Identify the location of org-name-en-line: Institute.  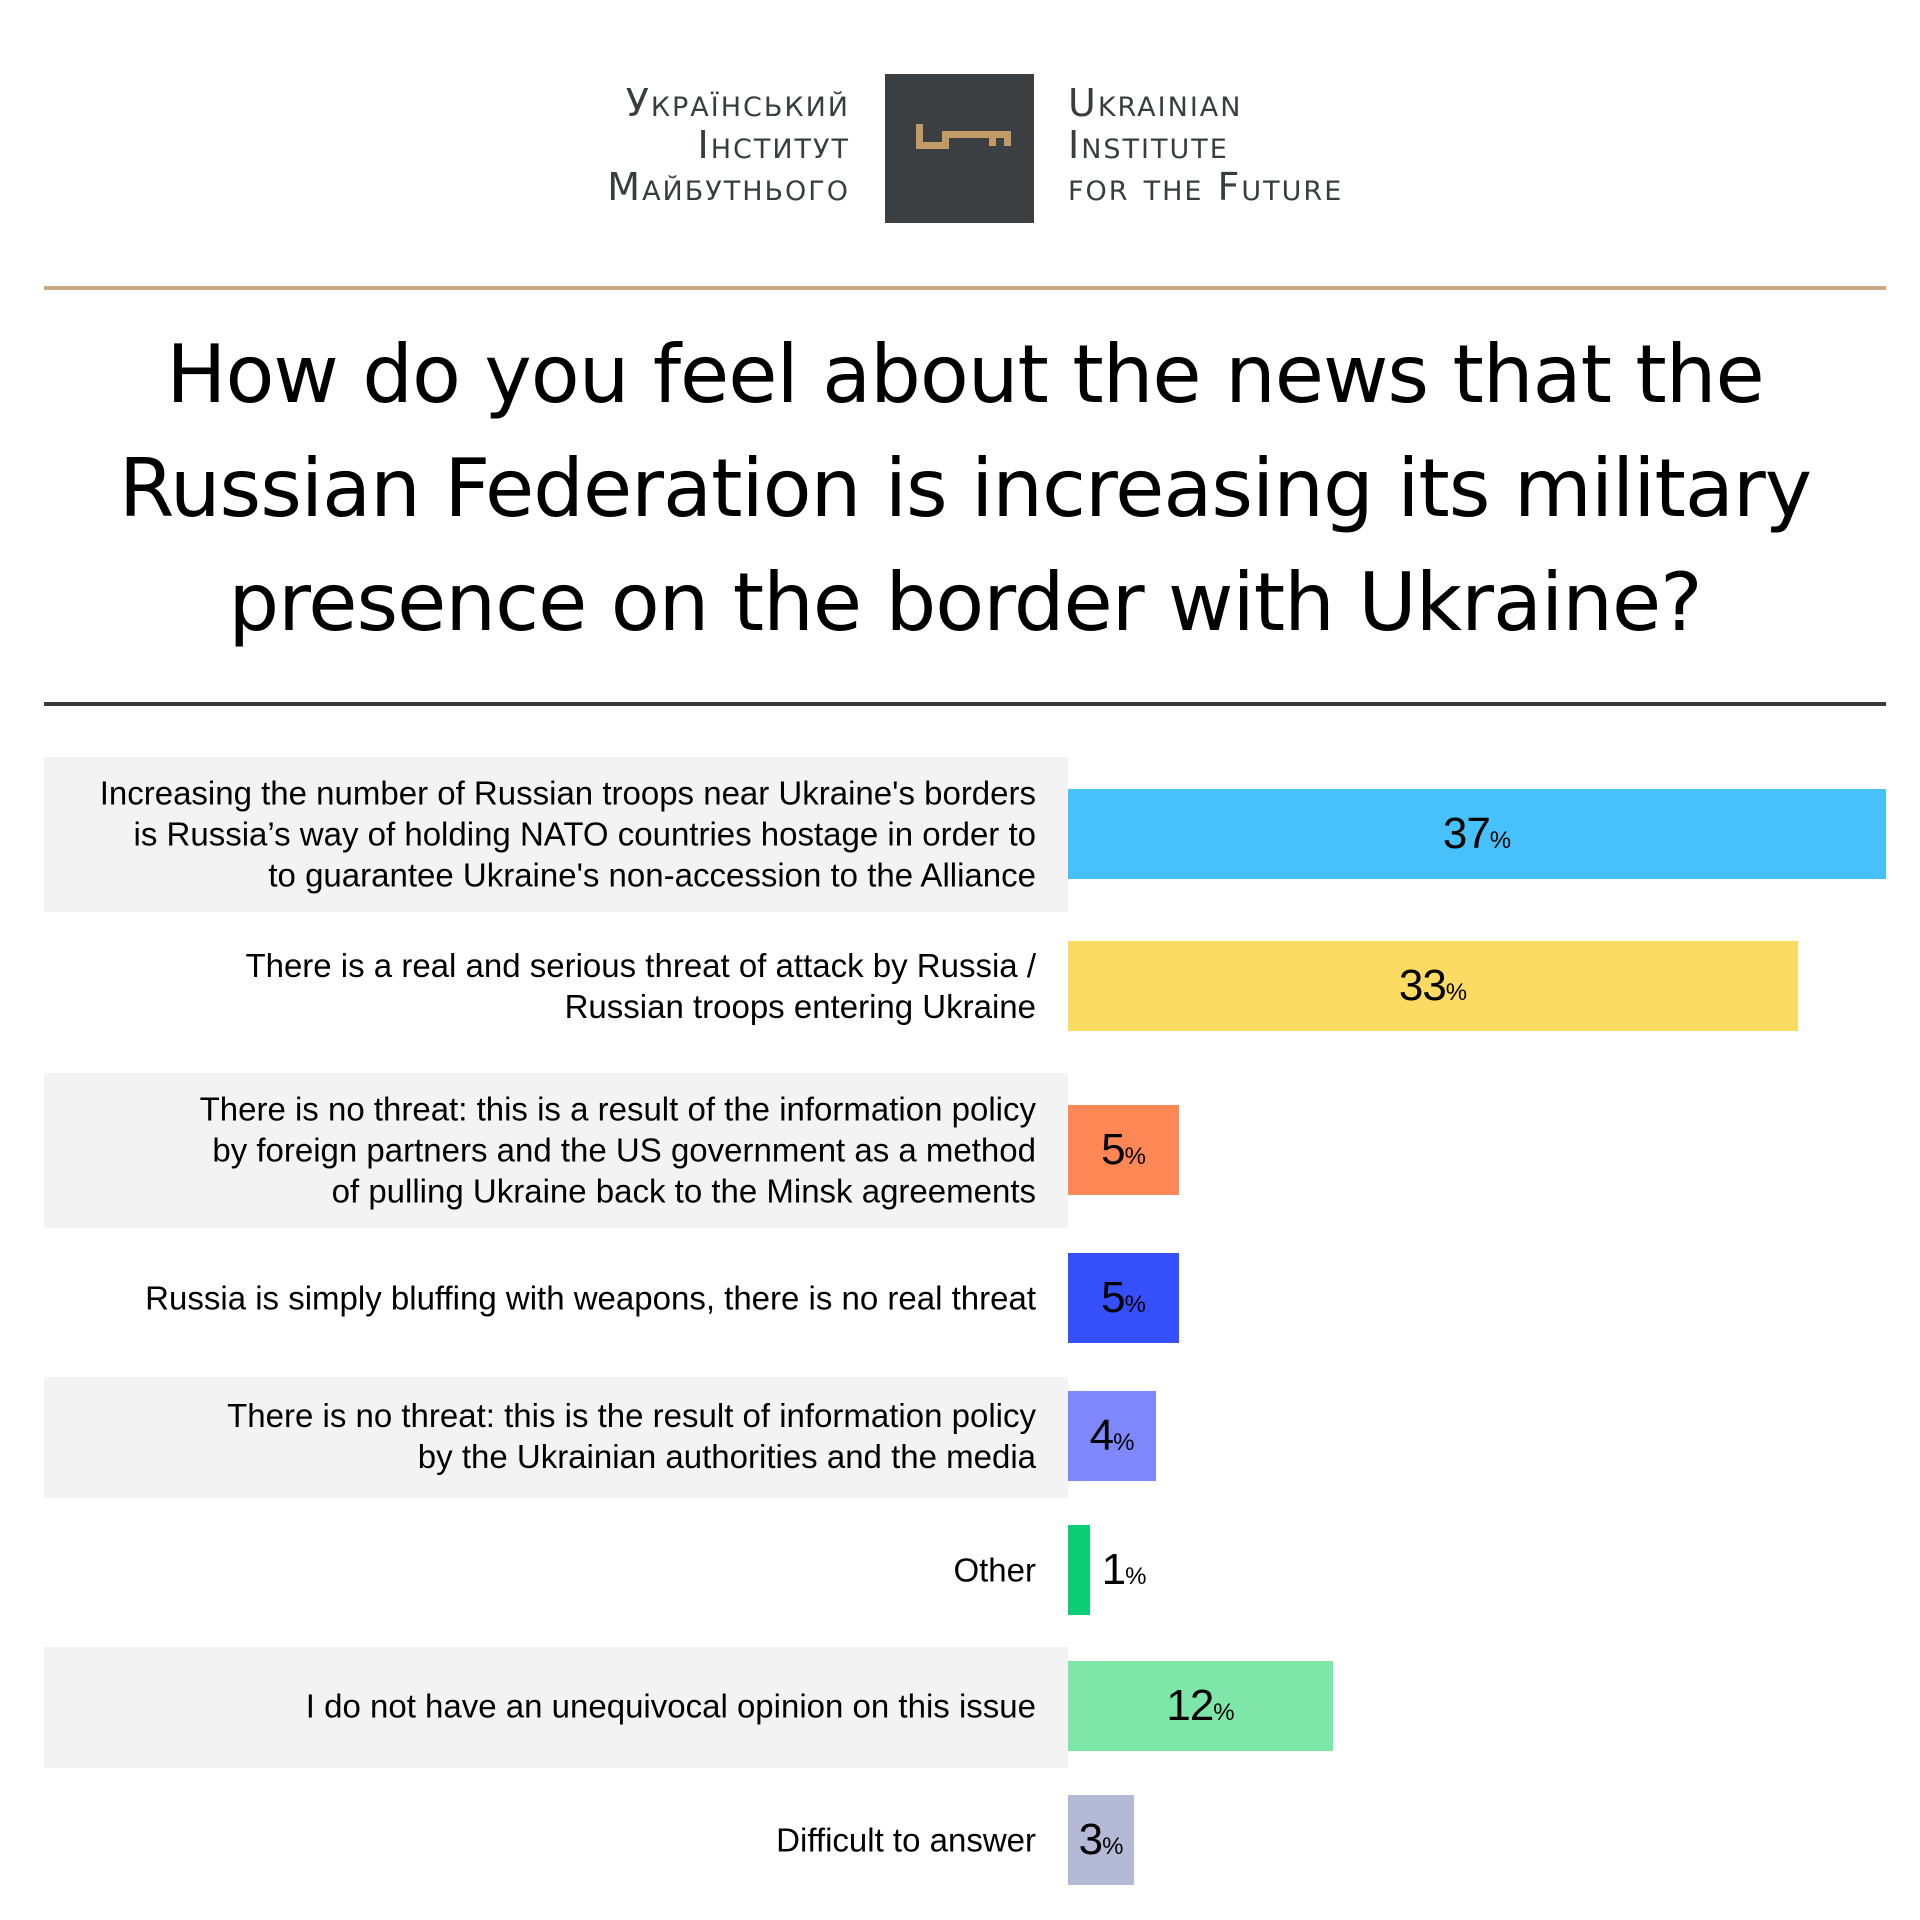
(1148, 145).